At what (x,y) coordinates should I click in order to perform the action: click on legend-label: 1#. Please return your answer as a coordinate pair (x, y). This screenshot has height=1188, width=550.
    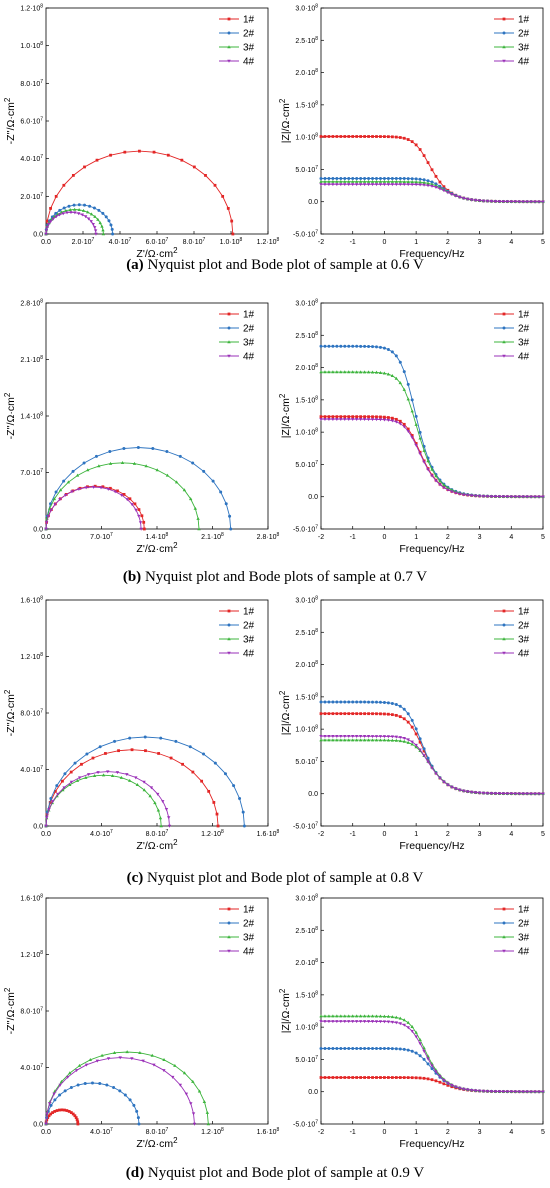
    Looking at the image, I should click on (249, 20).